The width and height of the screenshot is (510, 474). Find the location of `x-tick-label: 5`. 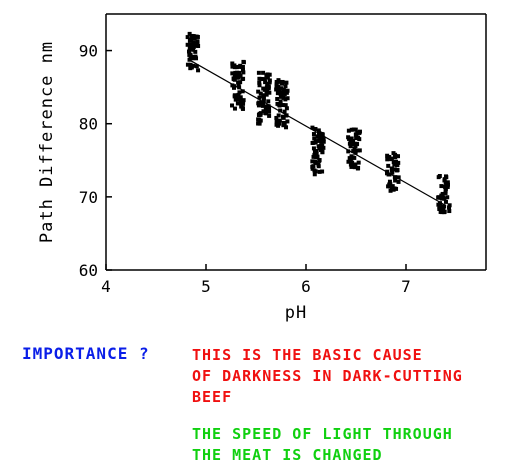

x-tick-label: 5 is located at coordinates (206, 286).